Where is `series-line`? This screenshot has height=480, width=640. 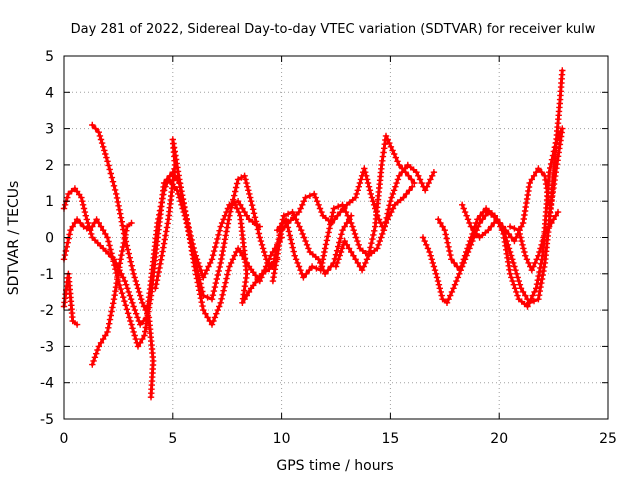
series-line is located at coordinates (122, 261).